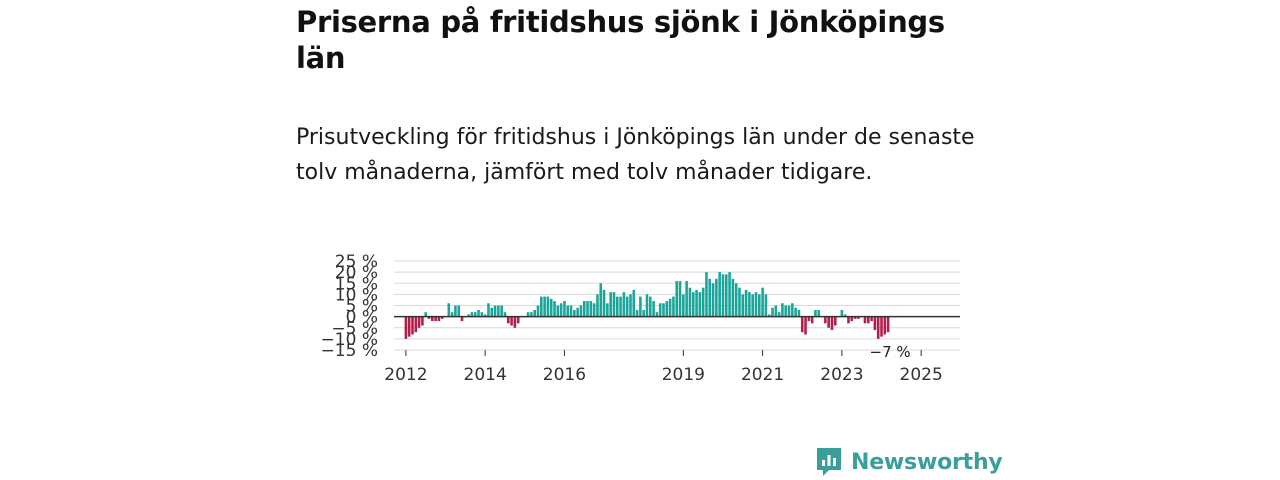 The height and width of the screenshot is (480, 1280). What do you see at coordinates (683, 375) in the screenshot?
I see `x-tick-label: 2019` at bounding box center [683, 375].